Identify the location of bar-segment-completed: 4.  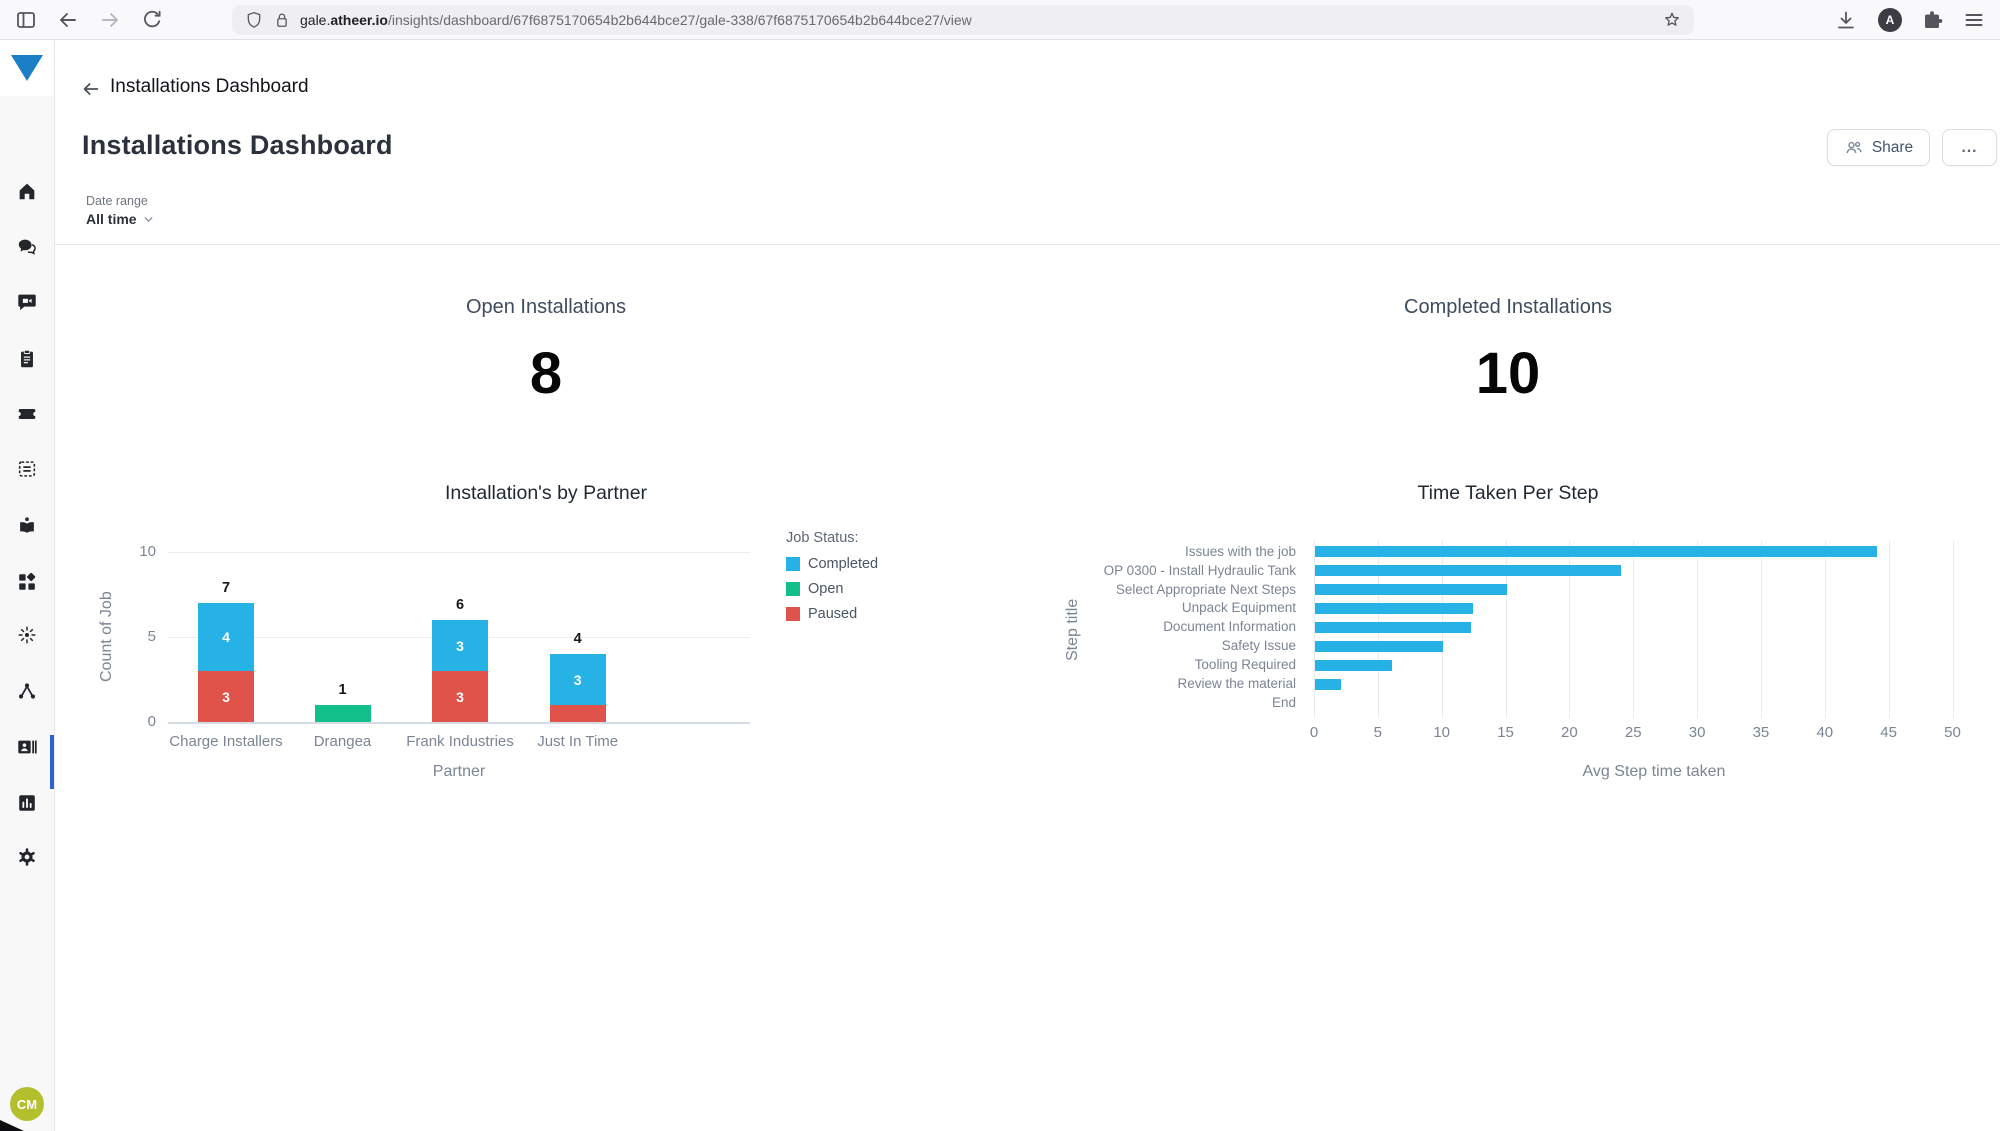
(226, 637).